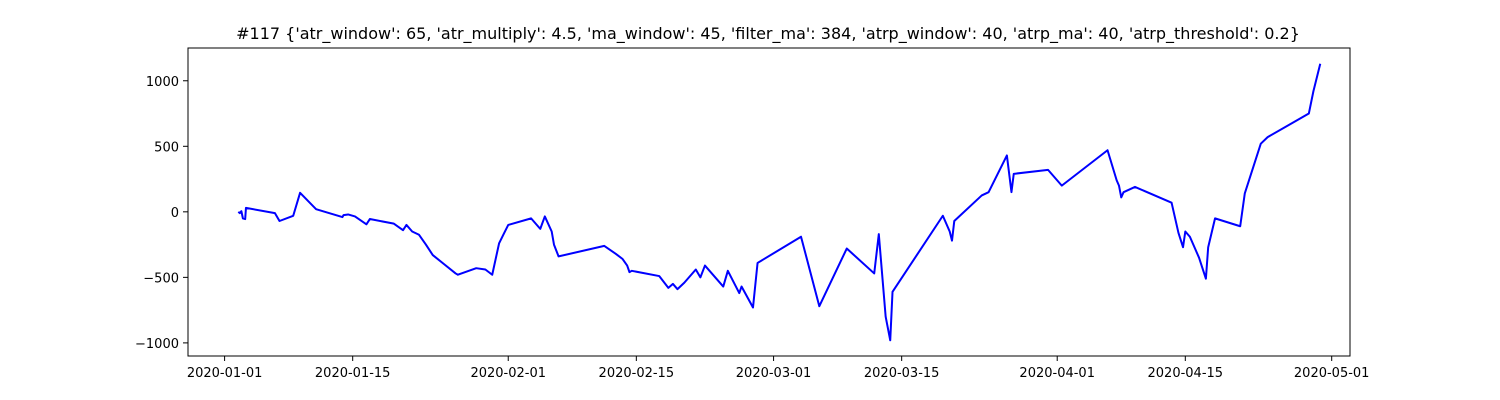 Image resolution: width=1500 pixels, height=400 pixels. I want to click on x-tick-label: 2020-02-01, so click(508, 373).